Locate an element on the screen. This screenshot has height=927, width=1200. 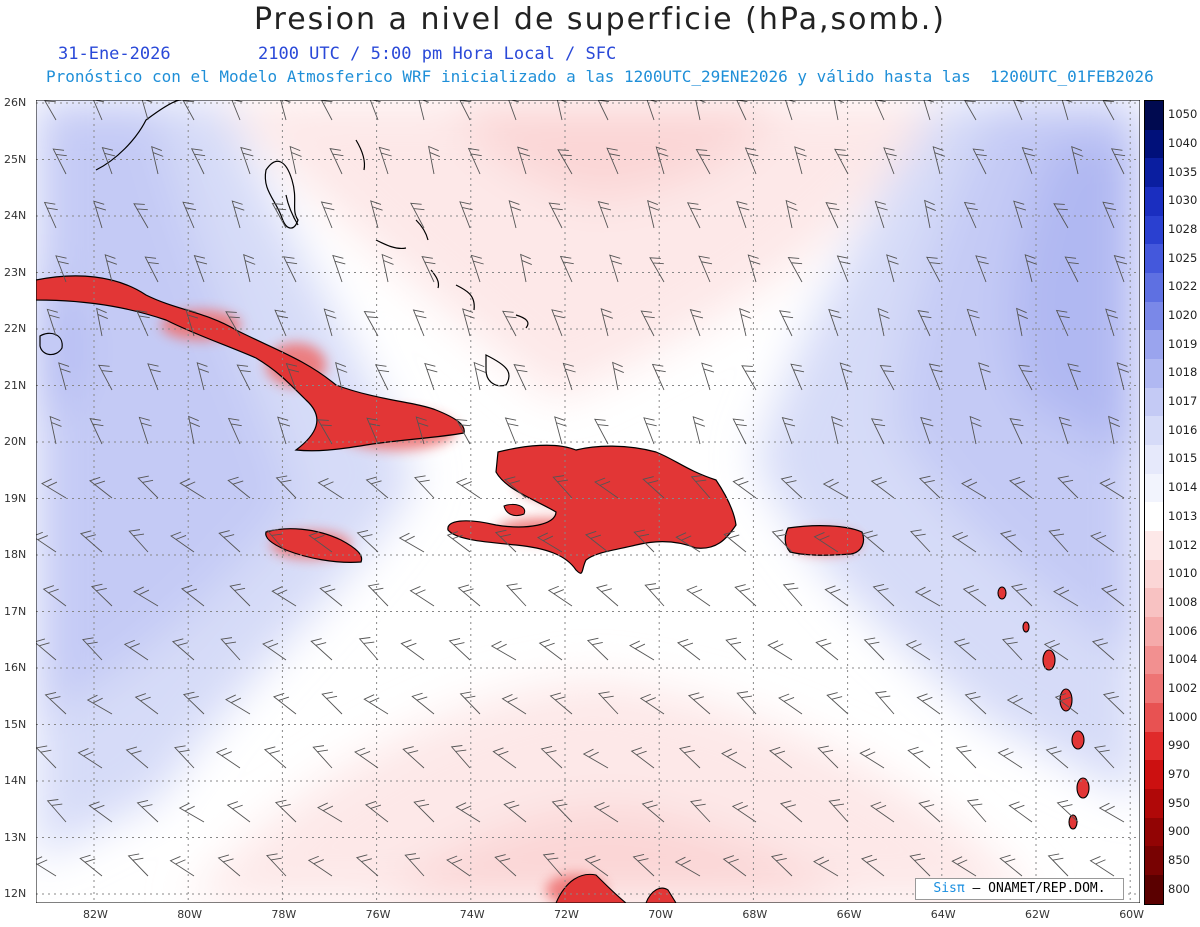
credit-box: Sisπ – ONAMET/REP.DOM. is located at coordinates (1019, 889).